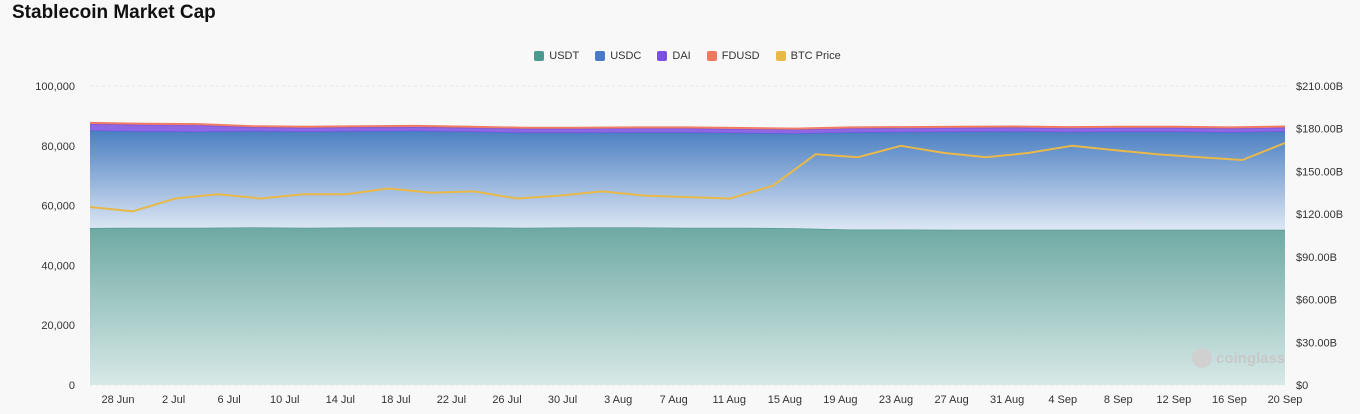 Image resolution: width=1360 pixels, height=414 pixels. Describe the element at coordinates (173, 400) in the screenshot. I see `x-tick-label: 2 Jul` at that location.